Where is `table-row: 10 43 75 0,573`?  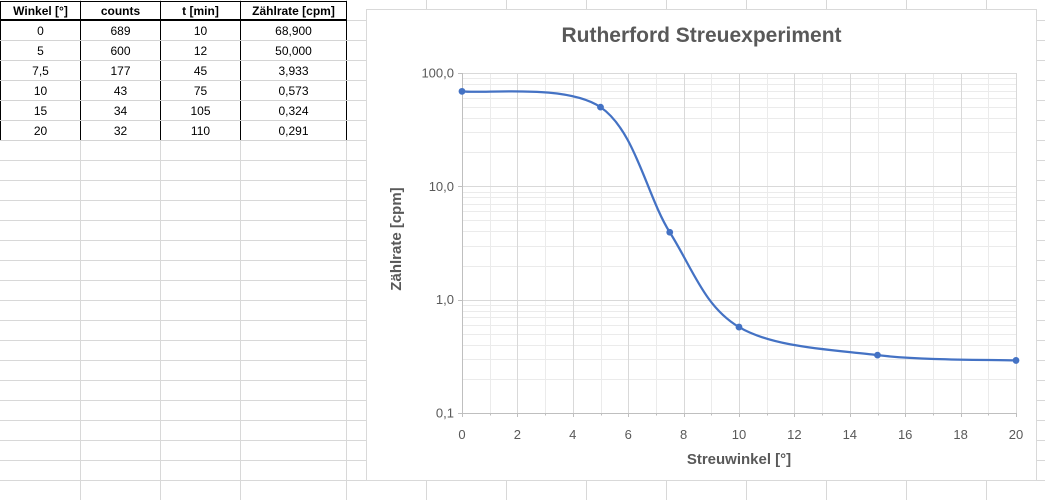
table-row: 10 43 75 0,573 is located at coordinates (173, 90).